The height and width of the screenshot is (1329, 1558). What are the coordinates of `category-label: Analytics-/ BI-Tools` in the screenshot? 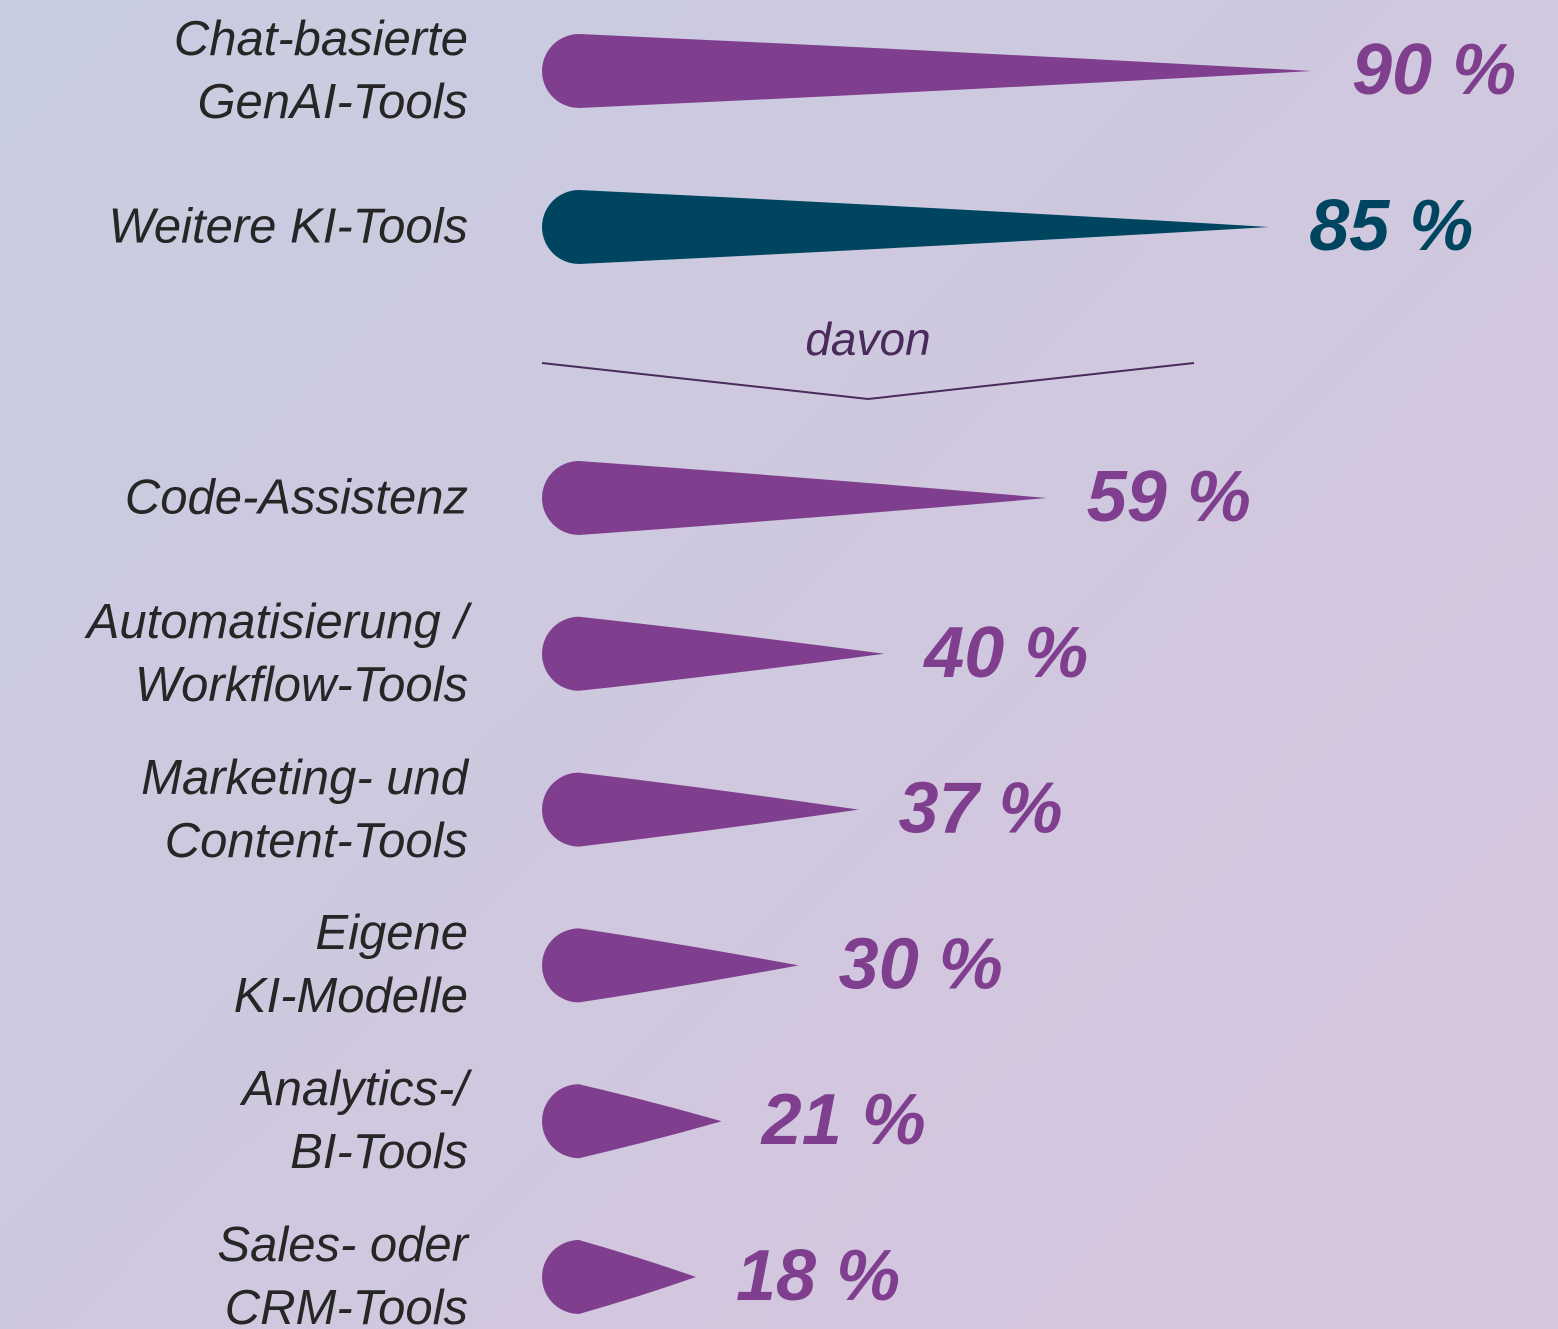 It's located at (354, 1121).